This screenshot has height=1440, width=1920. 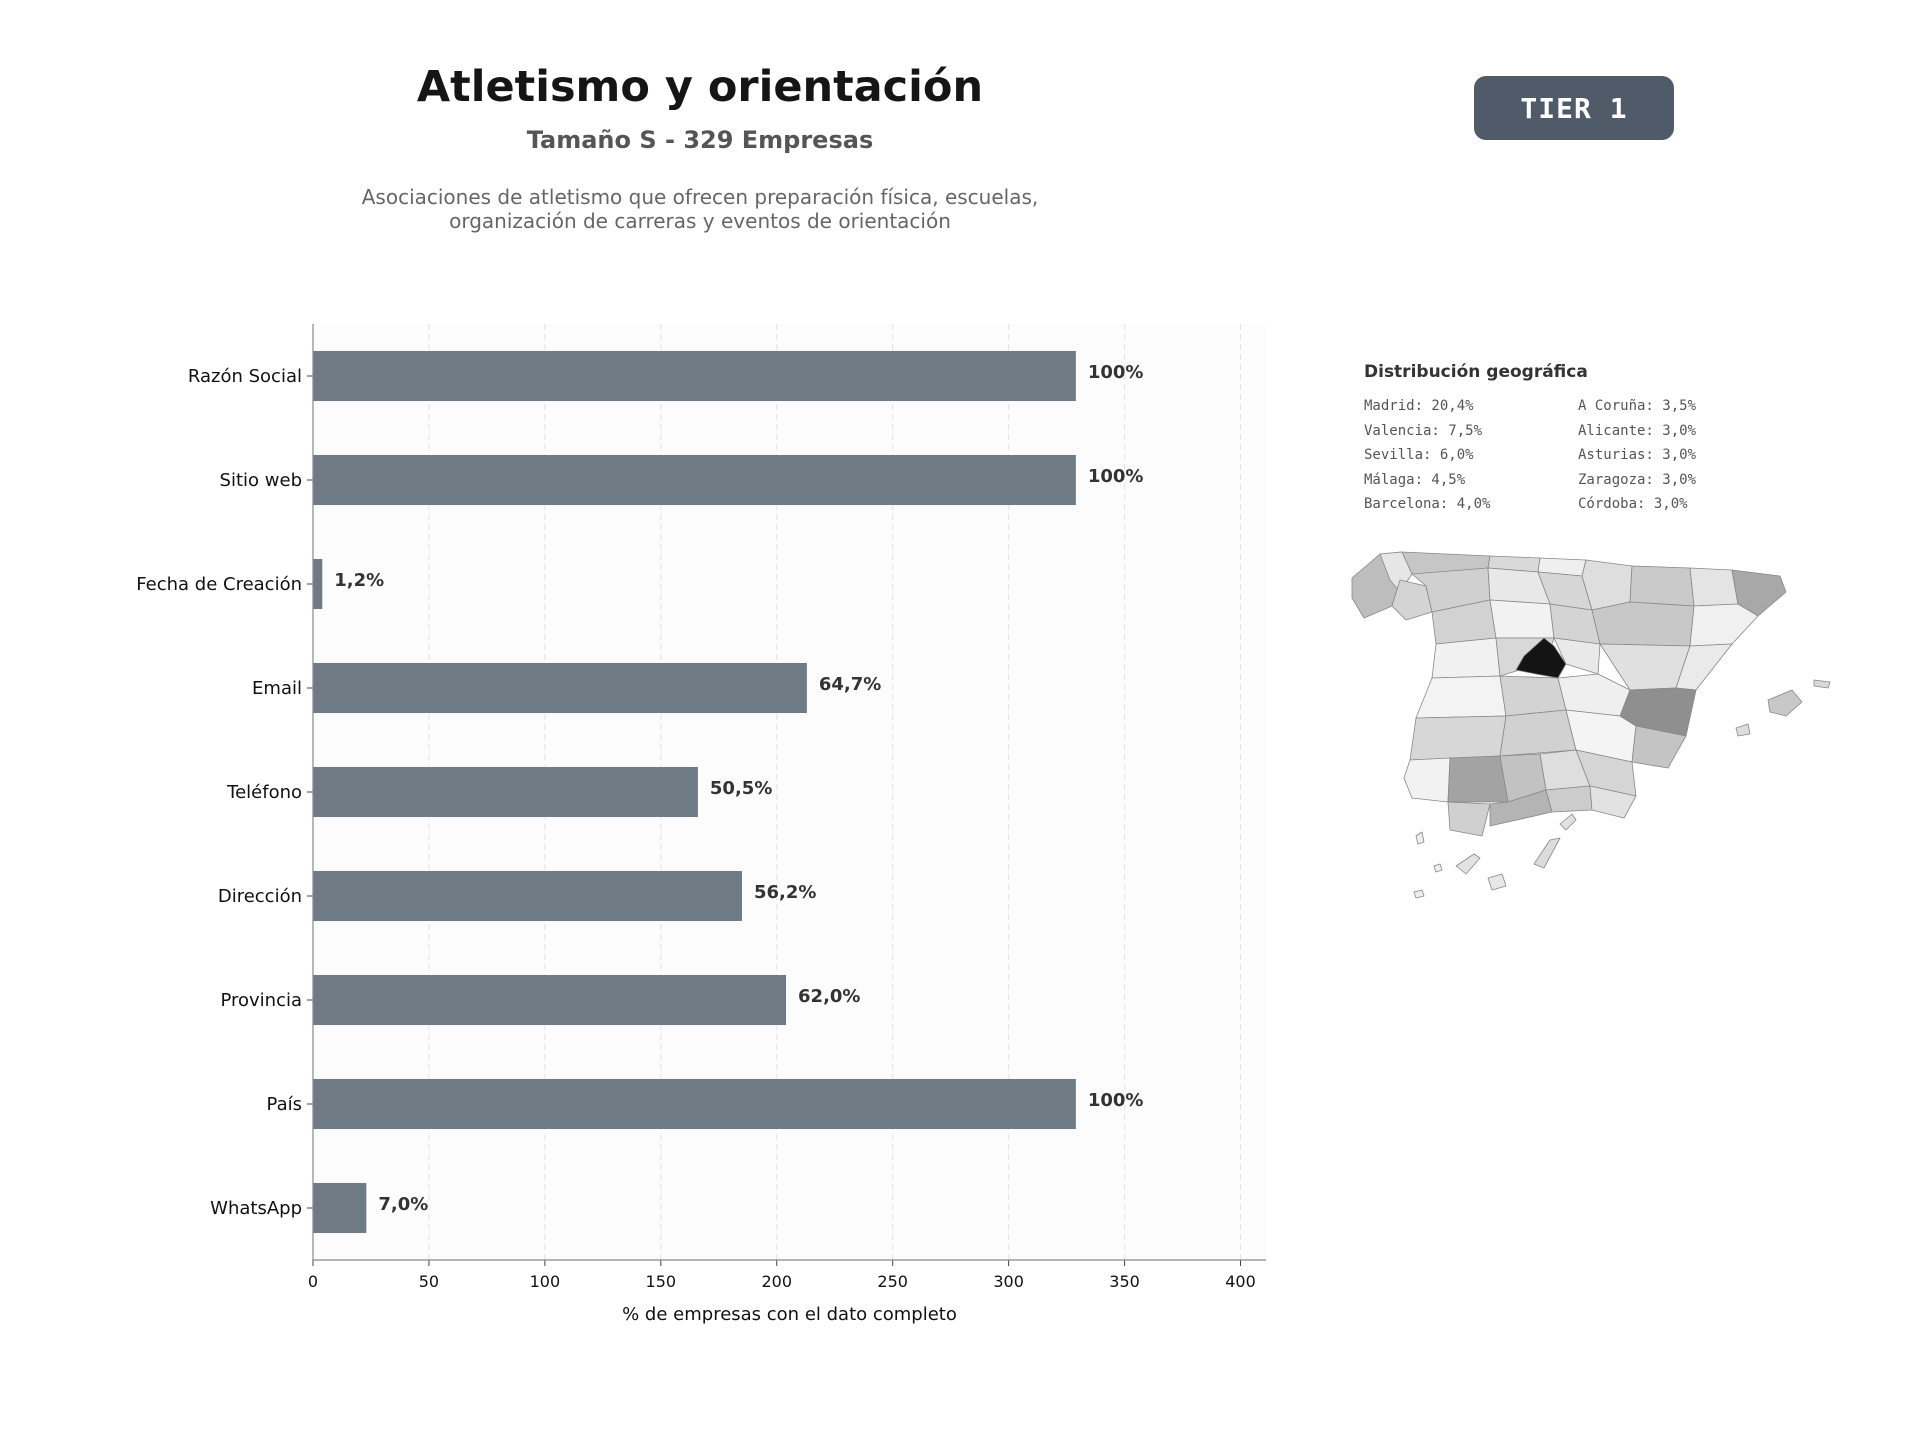 I want to click on map-region-ciudad-real, so click(x=1538, y=733).